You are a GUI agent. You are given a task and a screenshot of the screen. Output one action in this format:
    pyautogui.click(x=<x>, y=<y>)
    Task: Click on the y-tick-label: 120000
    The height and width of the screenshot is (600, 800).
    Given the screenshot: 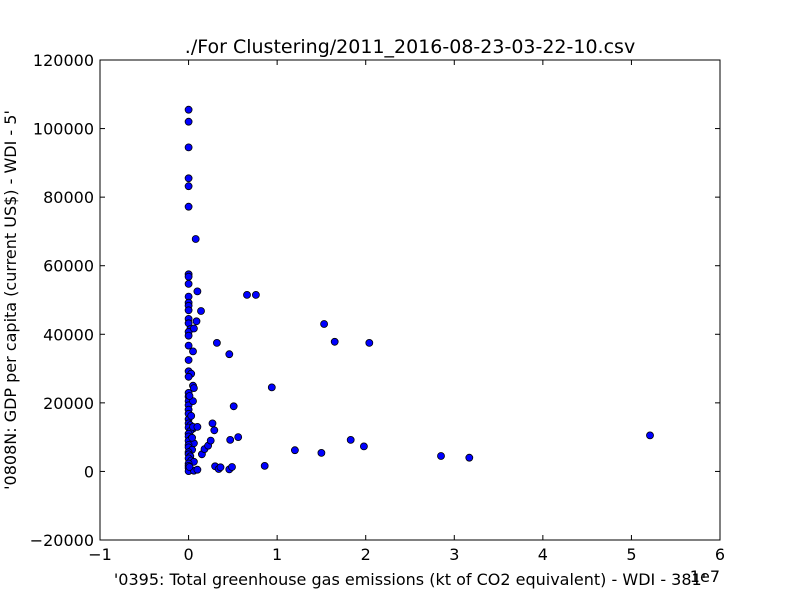 What is the action you would take?
    pyautogui.click(x=63, y=60)
    